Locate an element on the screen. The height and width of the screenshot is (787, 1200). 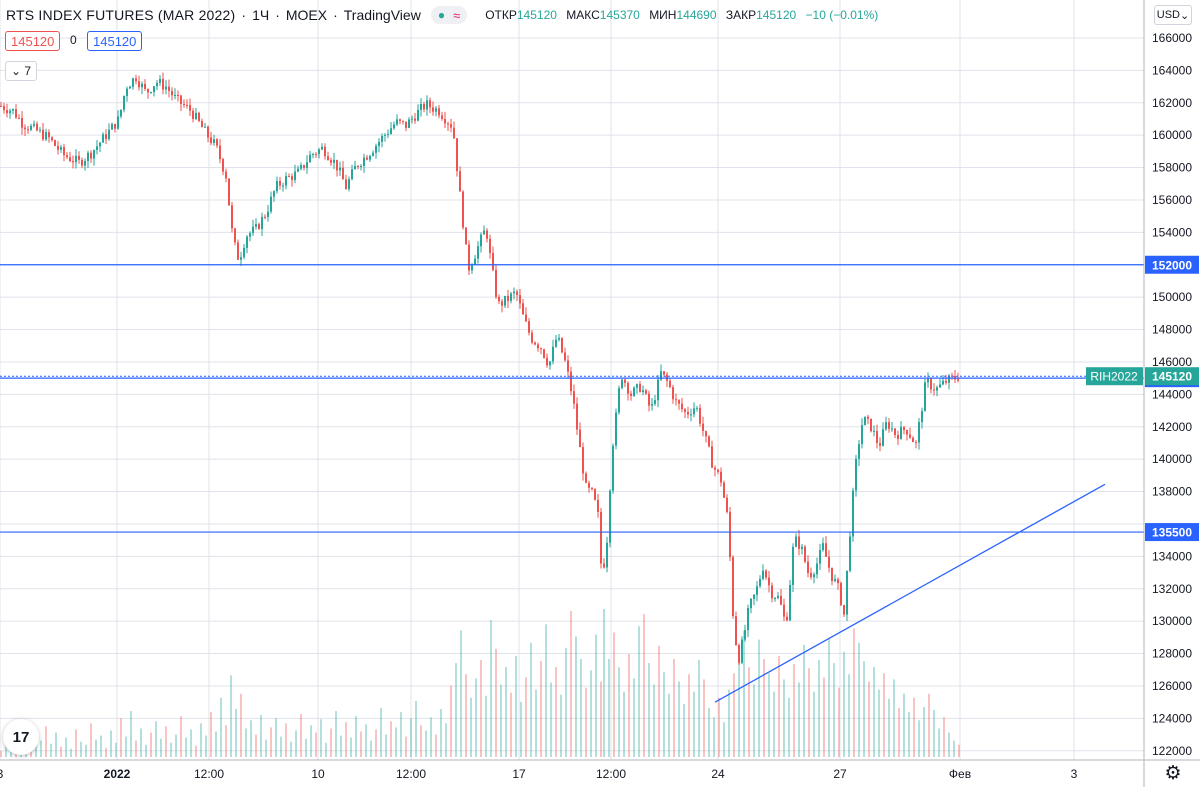
price-tick-label: 156000 is located at coordinates (1172, 200).